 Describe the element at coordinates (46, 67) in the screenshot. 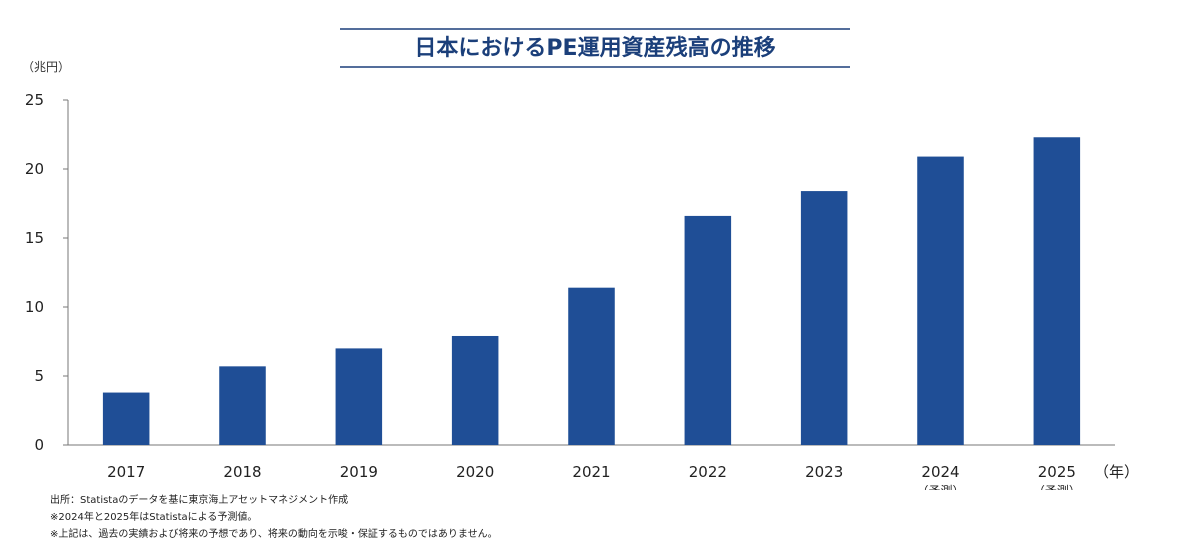

I see `y-axis-unit: （兆円）` at that location.